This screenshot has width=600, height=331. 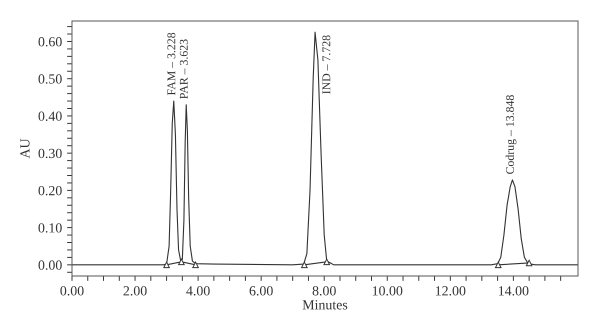 What do you see at coordinates (324, 291) in the screenshot?
I see `x-tick-label: 8.00` at bounding box center [324, 291].